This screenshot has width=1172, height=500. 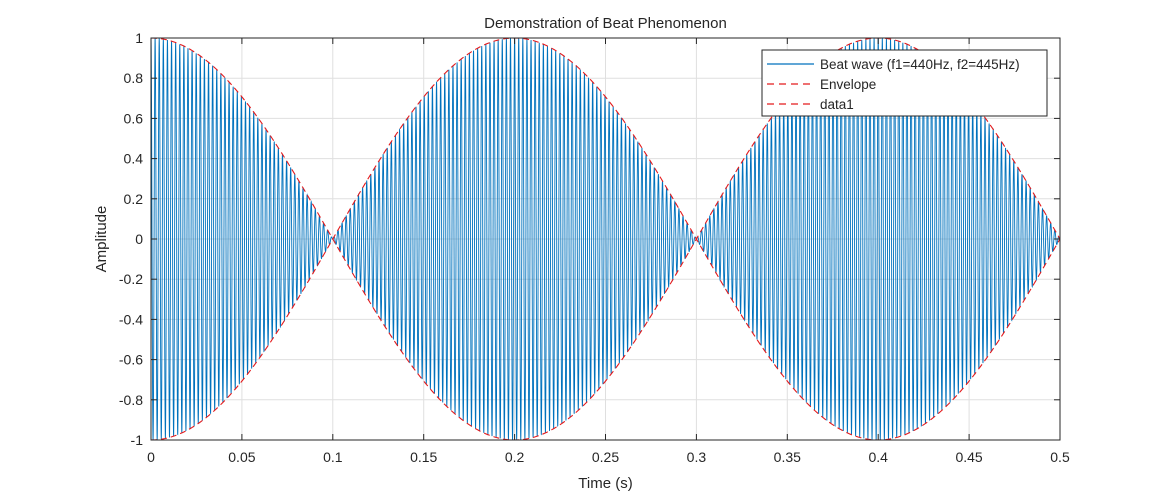 I want to click on x-tick-label: 0.35, so click(x=787, y=457).